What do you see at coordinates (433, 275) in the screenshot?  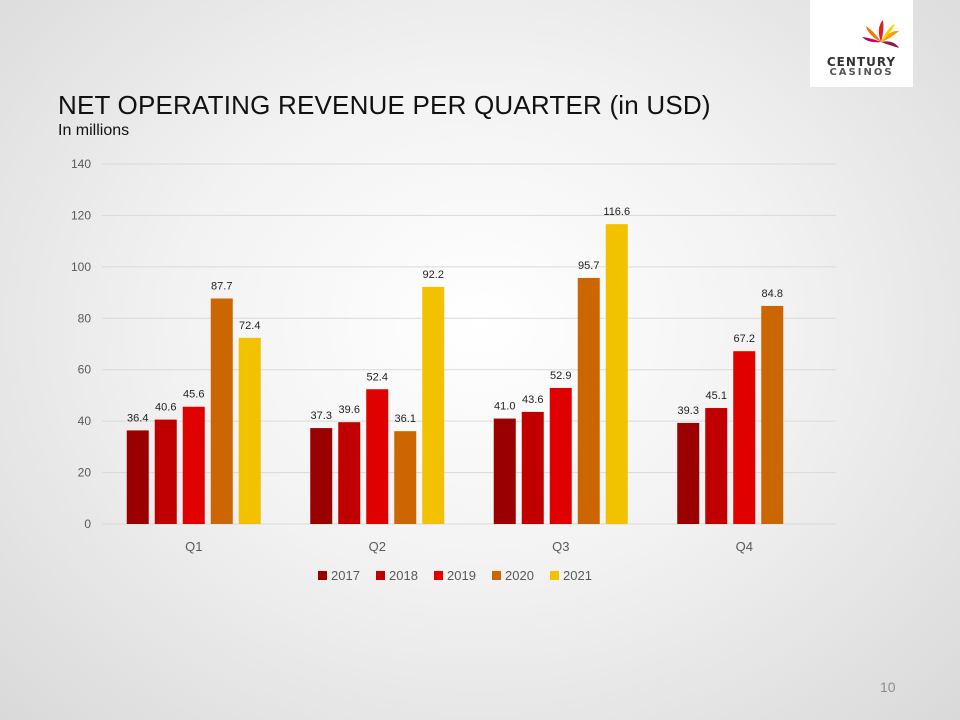 I see `data-label: 92.2` at bounding box center [433, 275].